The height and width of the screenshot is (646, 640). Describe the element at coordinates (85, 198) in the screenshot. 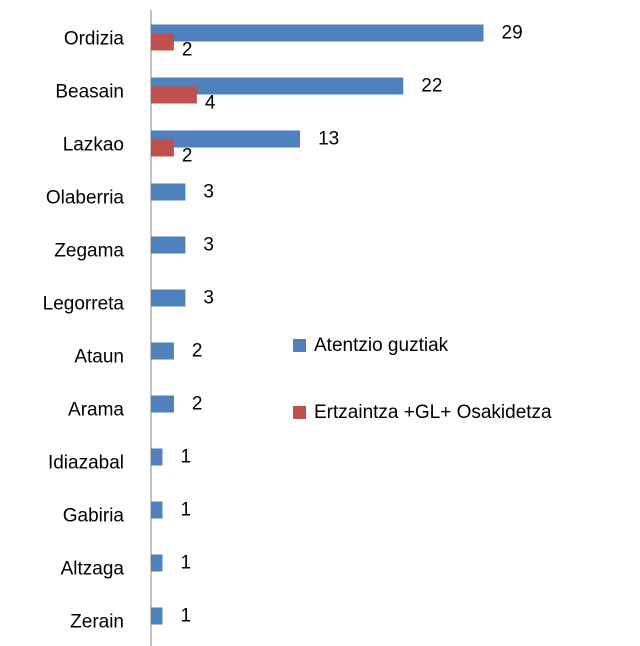

I see `y-tick-label: Olaberria` at that location.